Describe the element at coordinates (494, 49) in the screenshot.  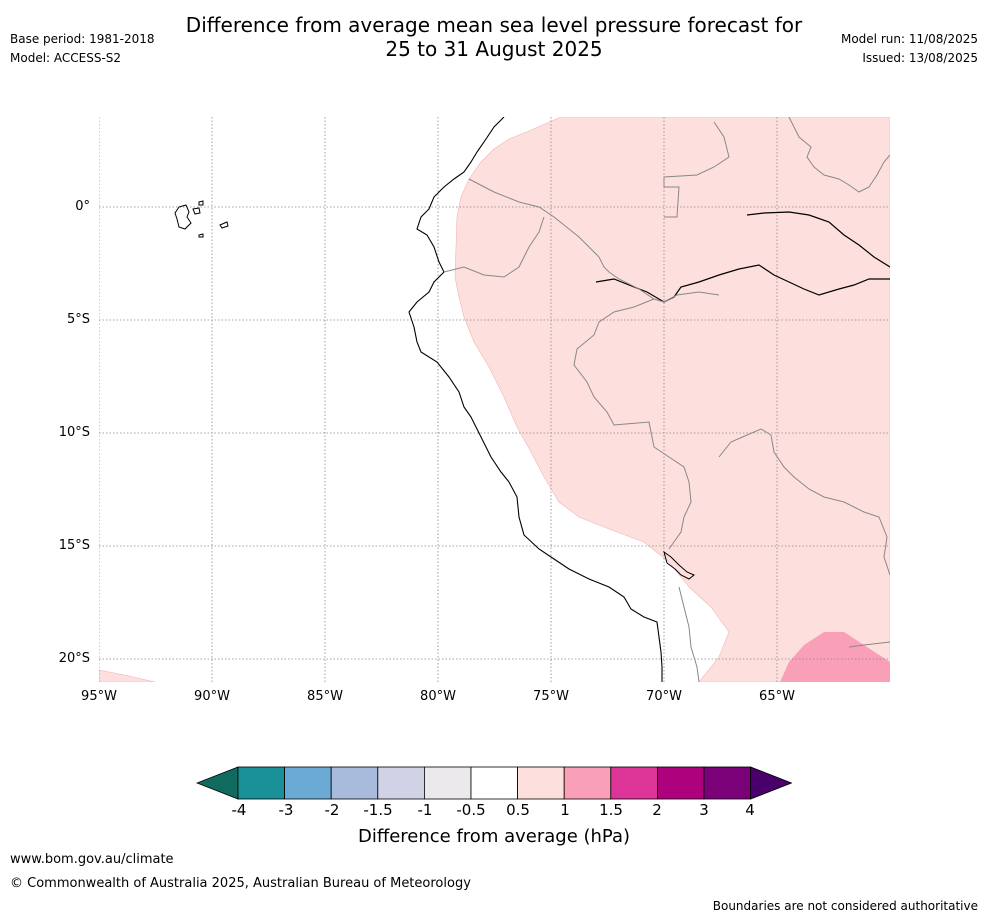
I see `title-line-2: 25 to 31 August 2025` at that location.